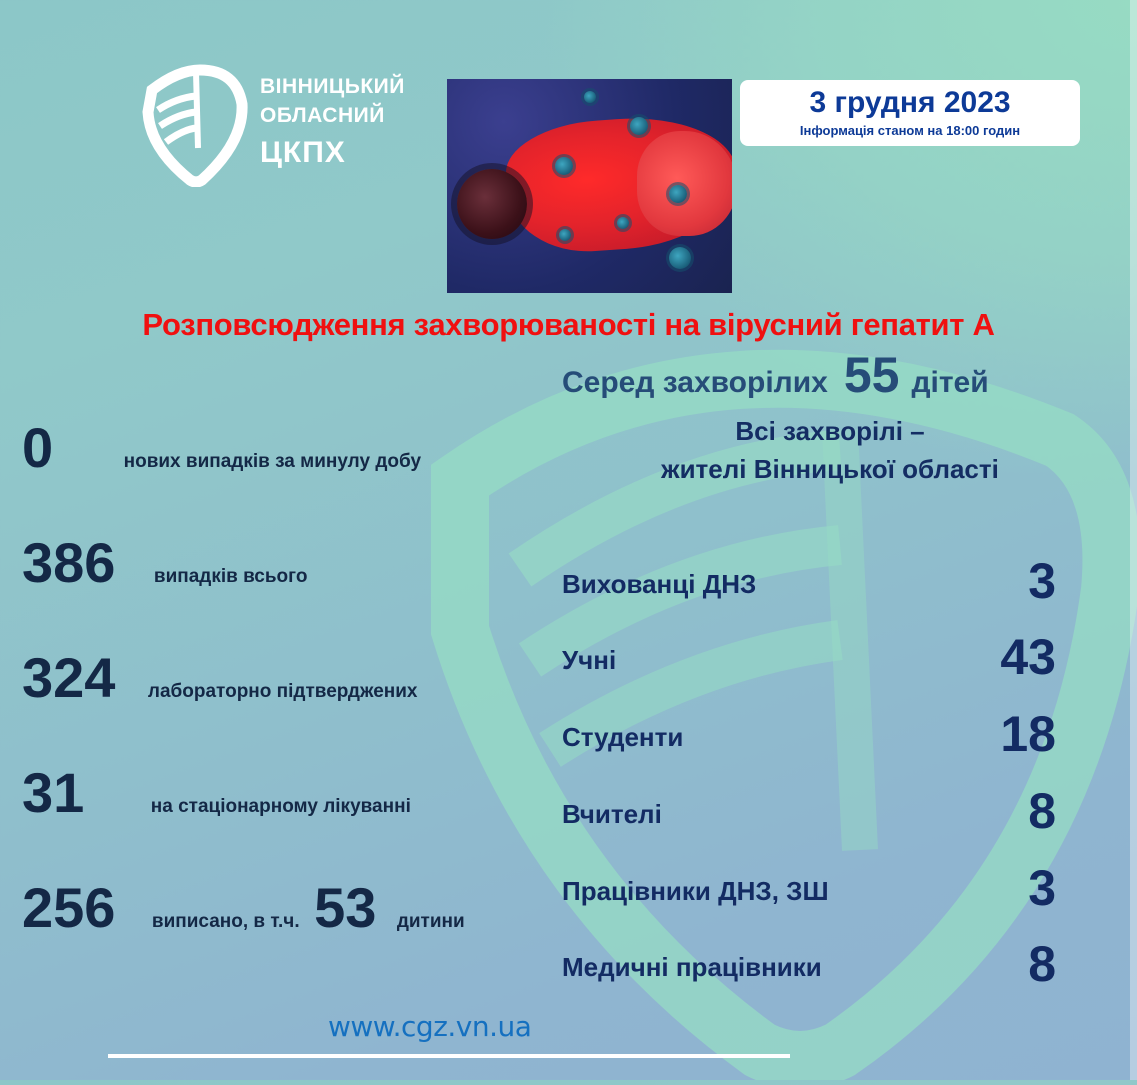 The width and height of the screenshot is (1137, 1085). Describe the element at coordinates (69, 907) in the screenshot. I see `stat-value: 256` at that location.